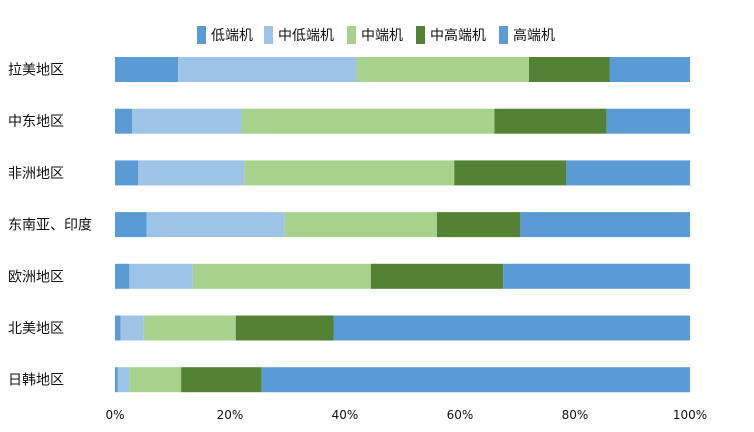  What do you see at coordinates (460, 415) in the screenshot?
I see `x-tick-label: 60%` at bounding box center [460, 415].